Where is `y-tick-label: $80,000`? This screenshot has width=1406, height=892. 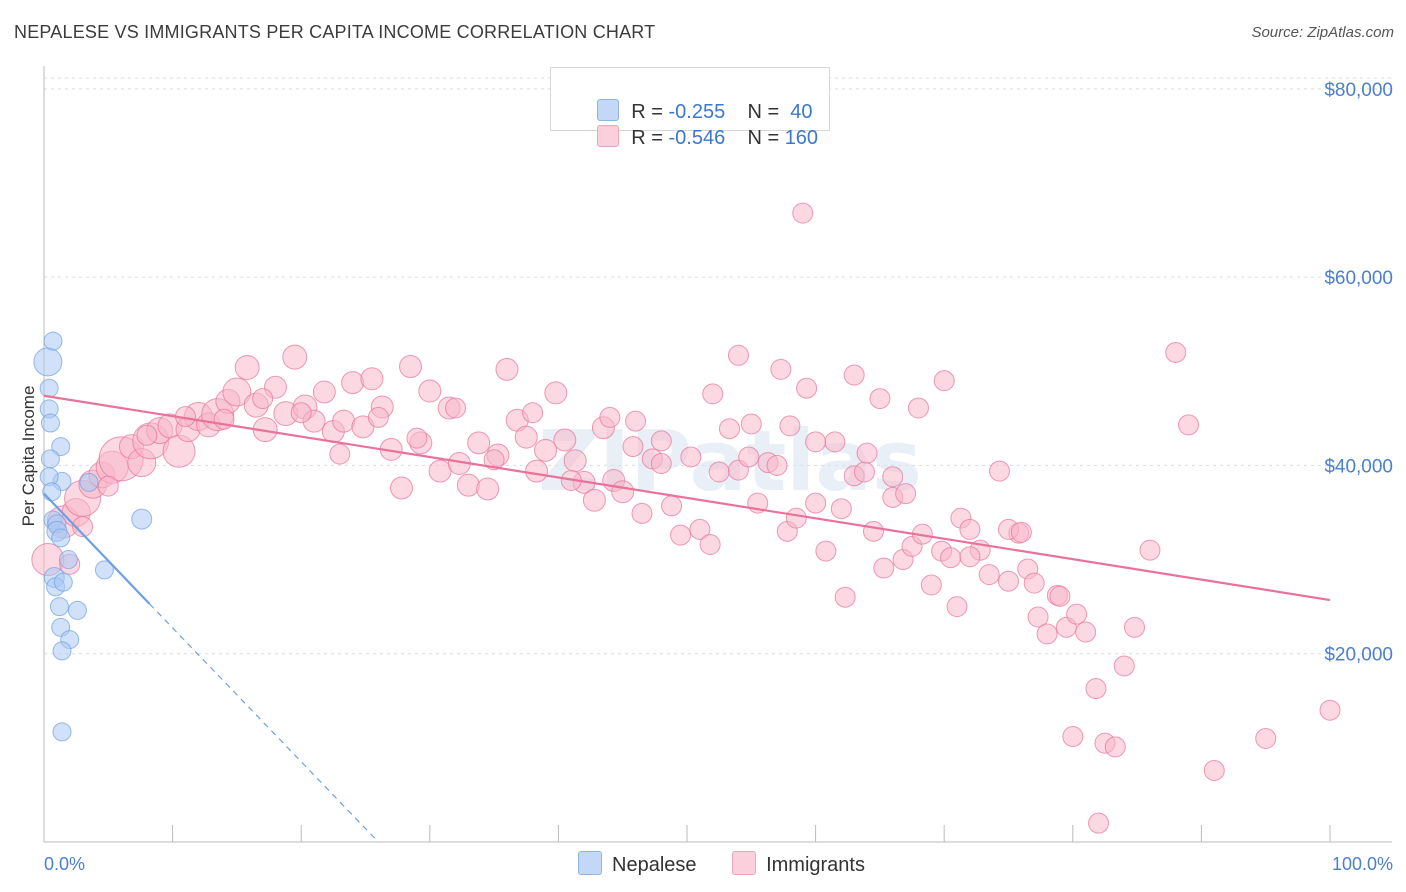
y-tick-label: $80,000 is located at coordinates (1358, 90).